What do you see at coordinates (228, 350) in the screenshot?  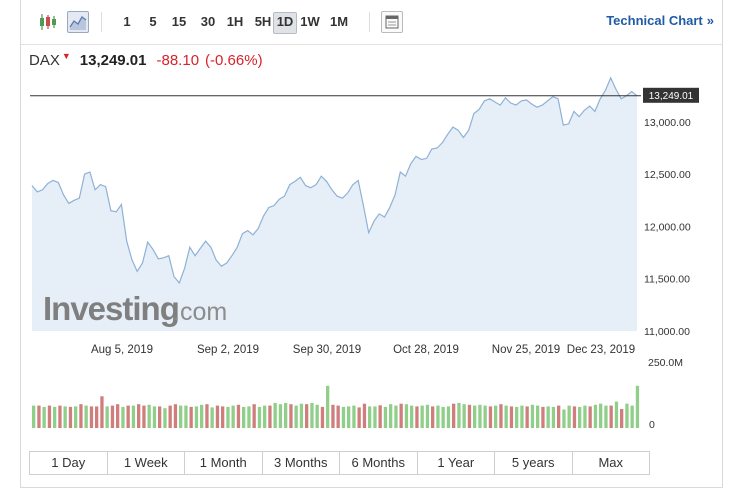 I see `x-tick-label: Sep 2, 2019` at bounding box center [228, 350].